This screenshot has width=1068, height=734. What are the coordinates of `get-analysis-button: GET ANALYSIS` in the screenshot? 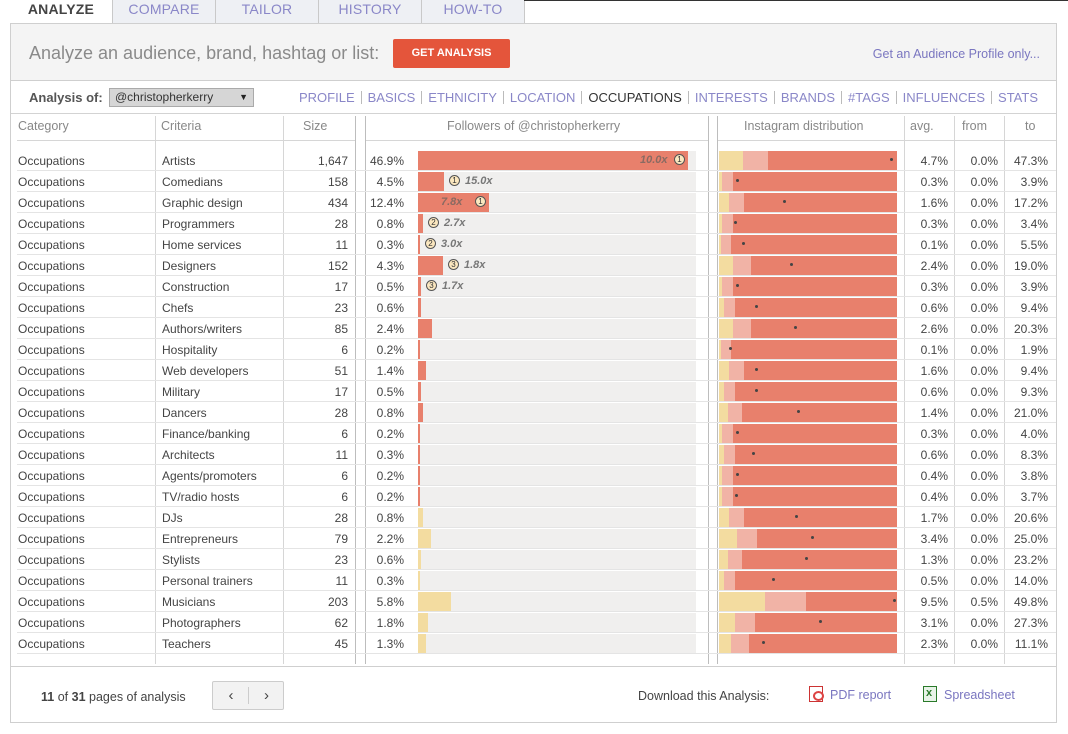 It's located at (451, 53).